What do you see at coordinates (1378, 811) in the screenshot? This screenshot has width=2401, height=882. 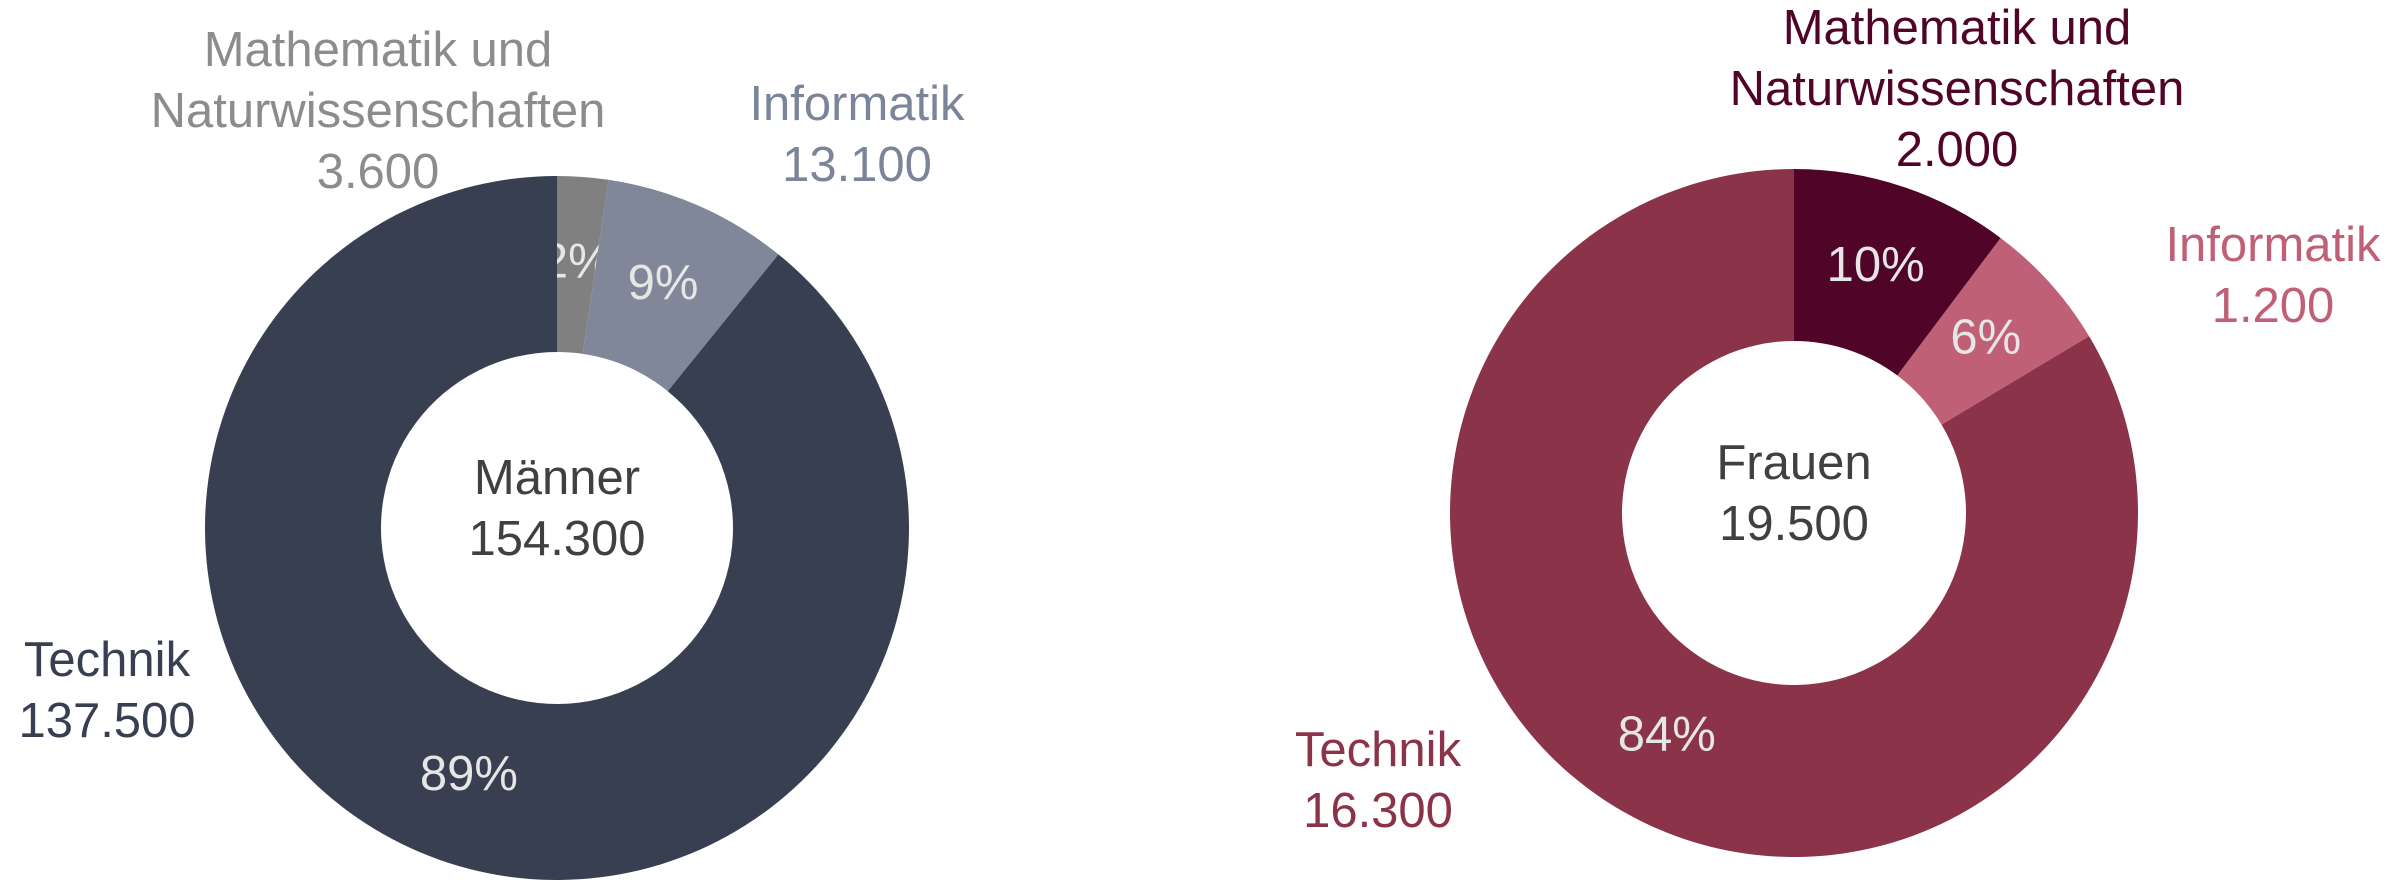 I see `category-value: 16.300` at bounding box center [1378, 811].